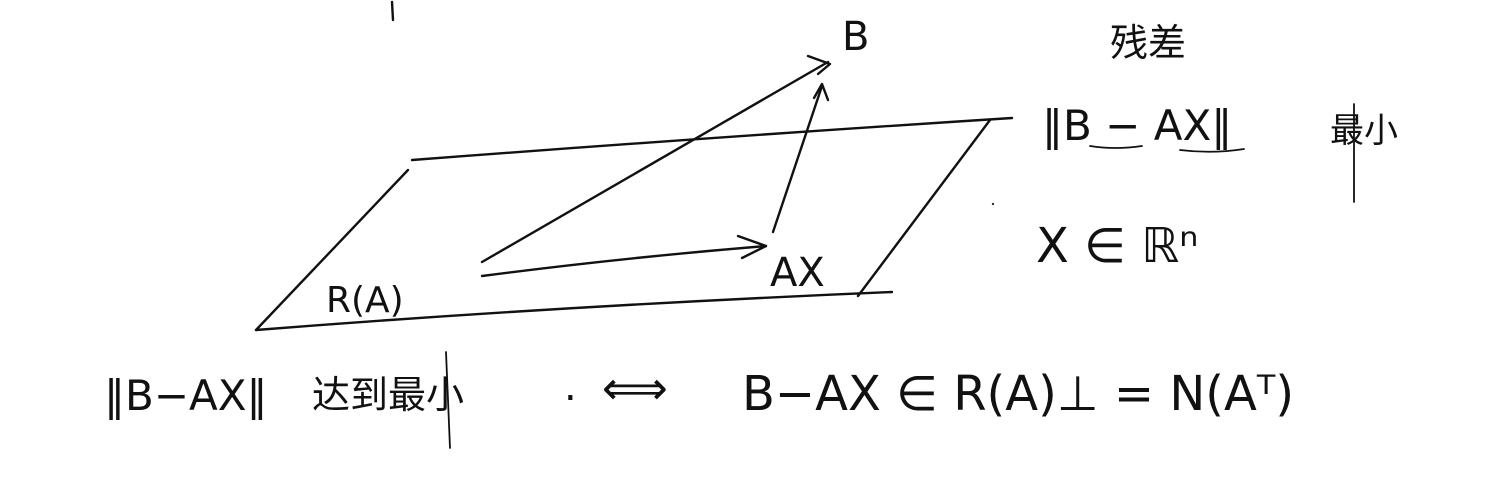  Describe the element at coordinates (855, 37) in the screenshot. I see `label-point-b: B` at that location.